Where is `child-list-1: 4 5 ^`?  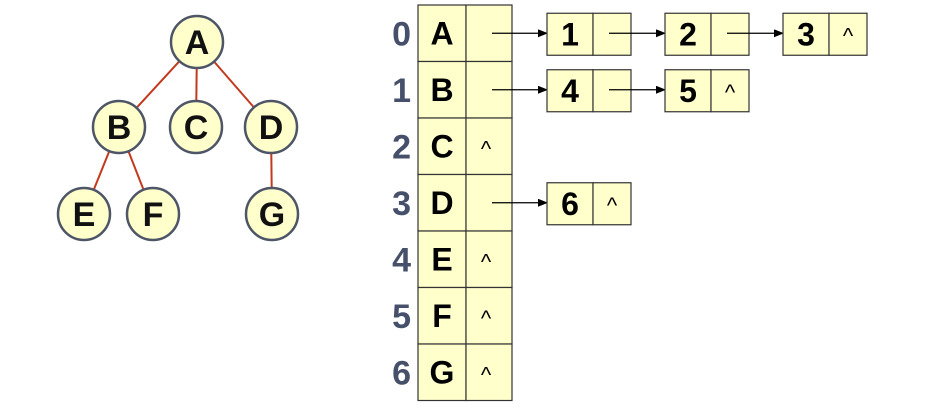
child-list-1: 4 5 ^ is located at coordinates (621, 91).